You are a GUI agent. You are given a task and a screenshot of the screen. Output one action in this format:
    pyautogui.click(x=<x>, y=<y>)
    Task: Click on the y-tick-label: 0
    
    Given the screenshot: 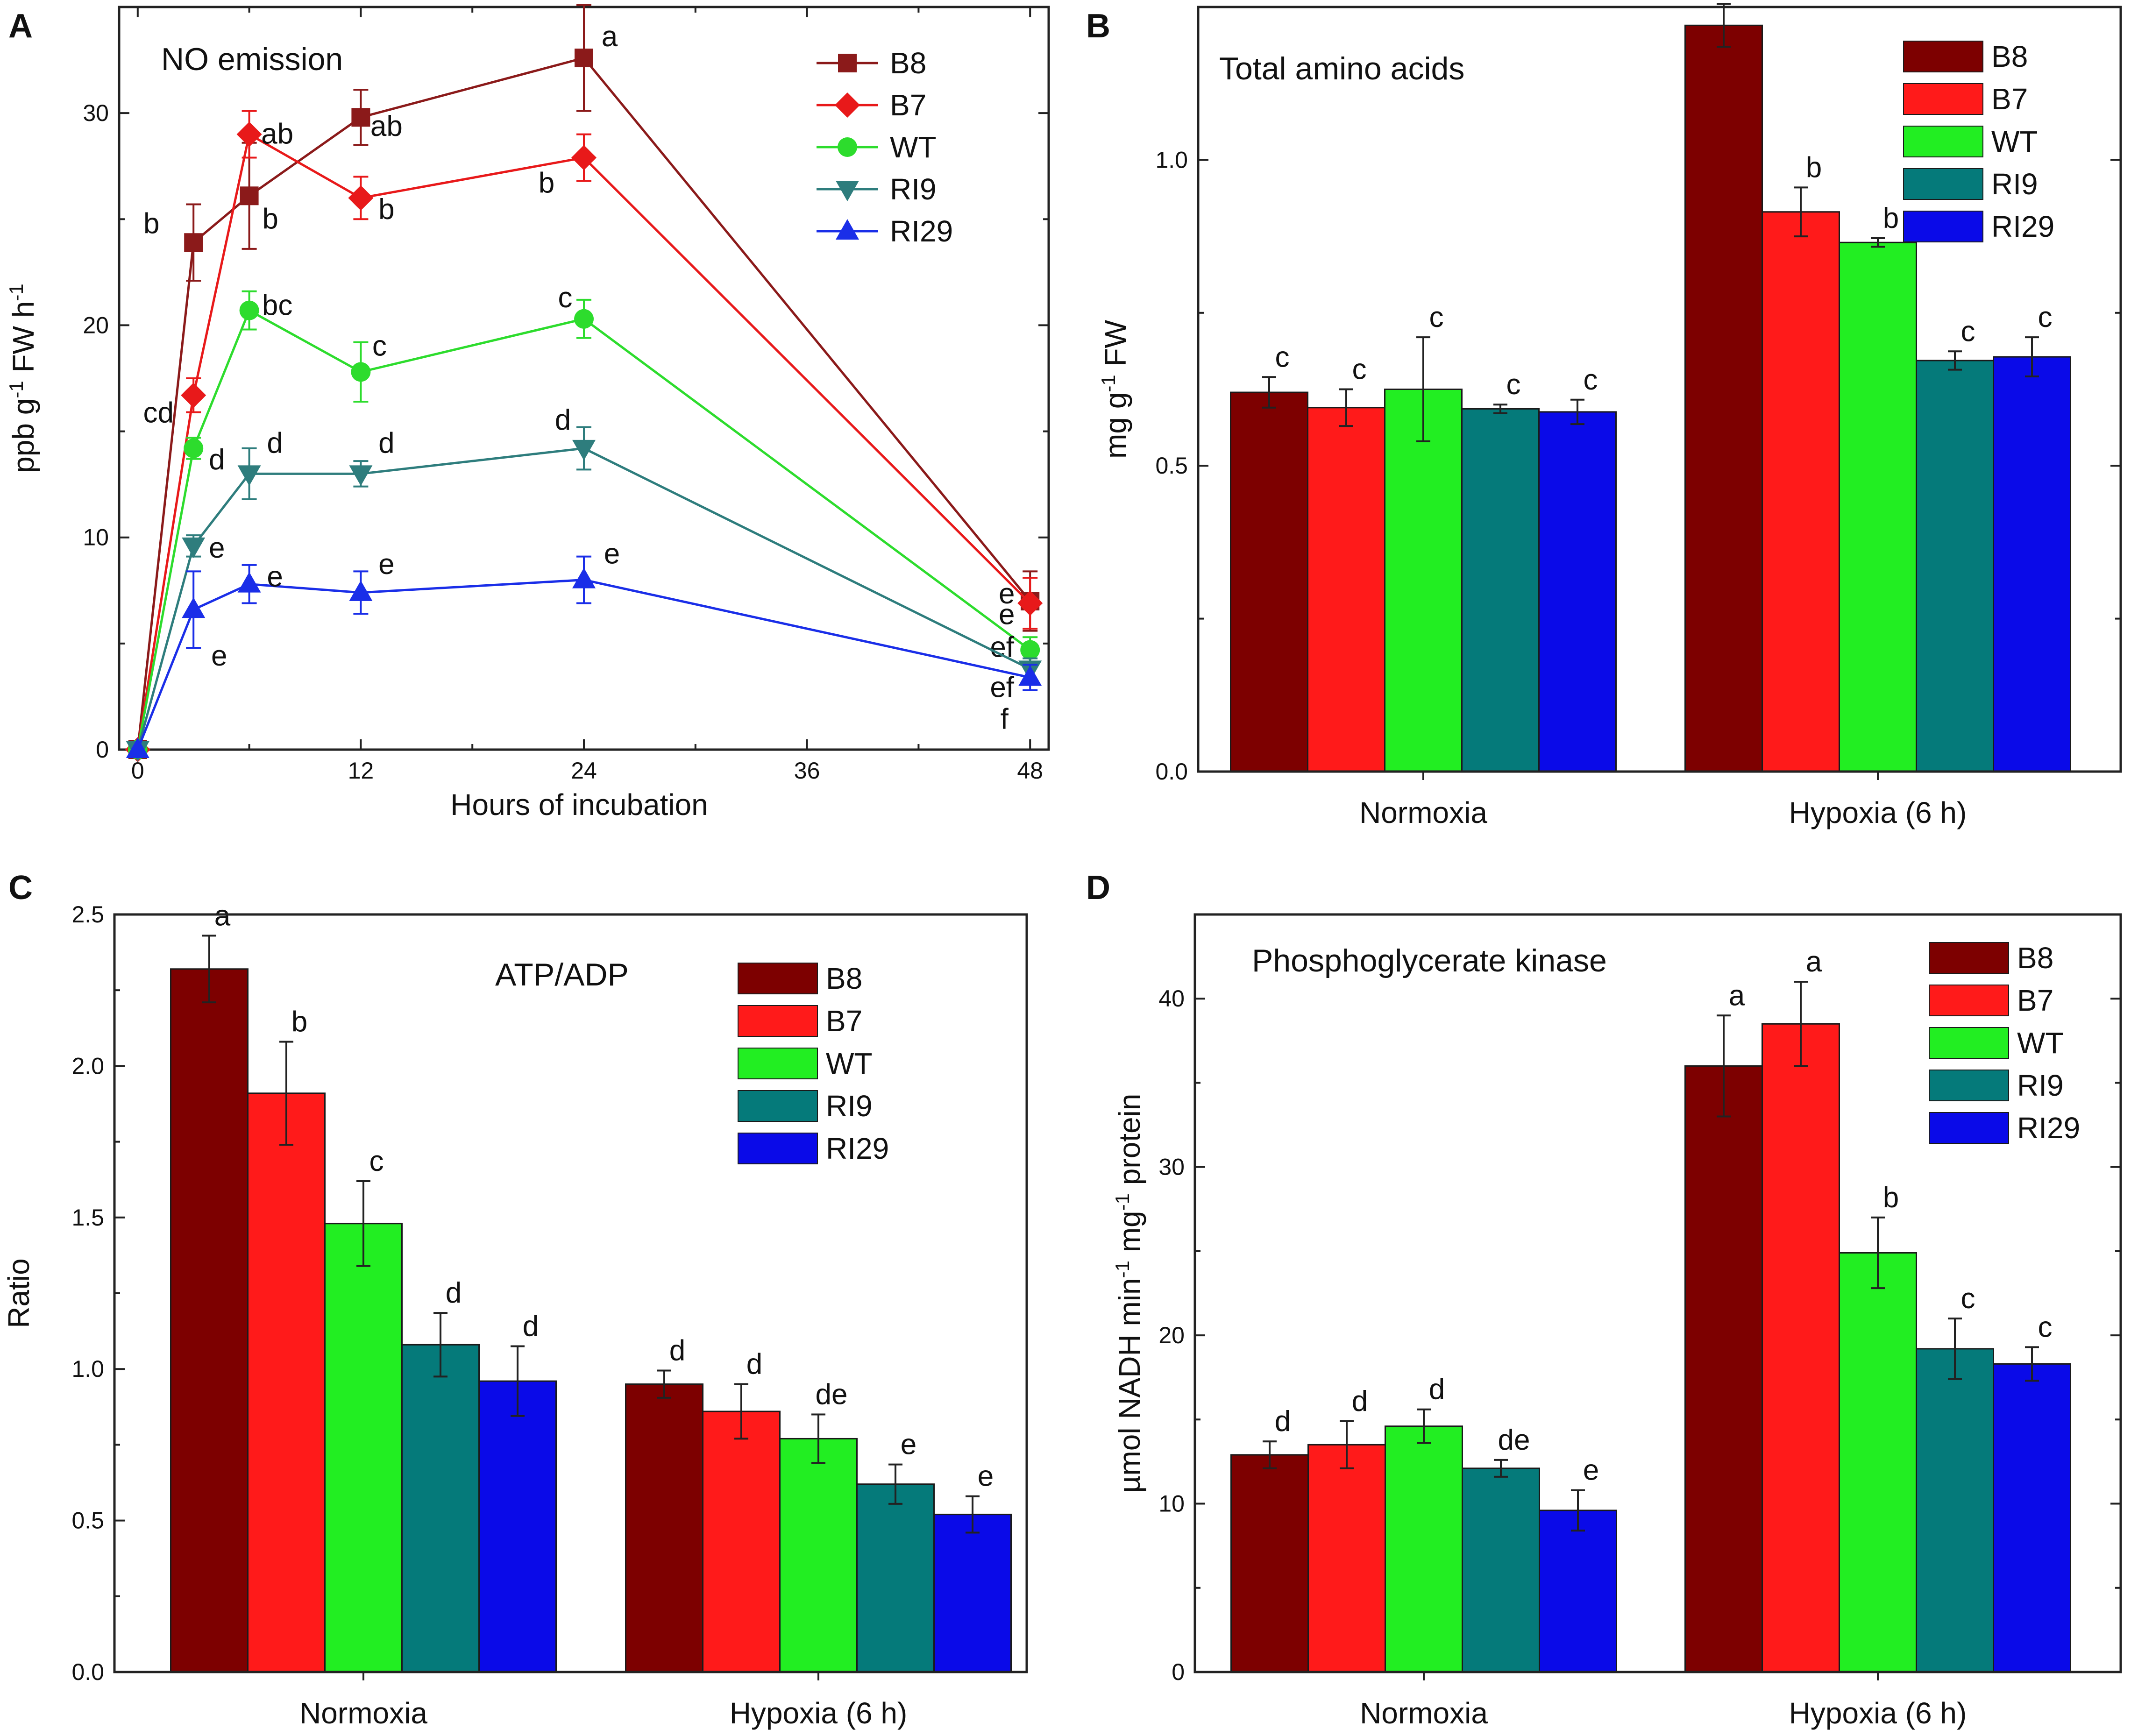 What is the action you would take?
    pyautogui.click(x=1179, y=1672)
    